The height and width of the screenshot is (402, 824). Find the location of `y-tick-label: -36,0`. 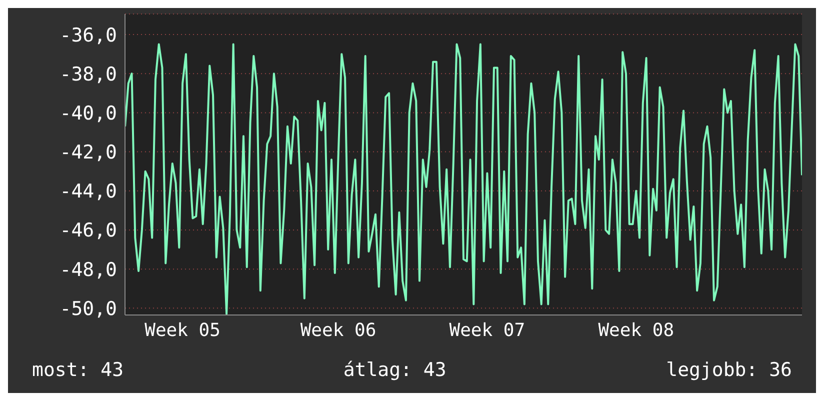

y-tick-label: -36,0 is located at coordinates (88, 35).